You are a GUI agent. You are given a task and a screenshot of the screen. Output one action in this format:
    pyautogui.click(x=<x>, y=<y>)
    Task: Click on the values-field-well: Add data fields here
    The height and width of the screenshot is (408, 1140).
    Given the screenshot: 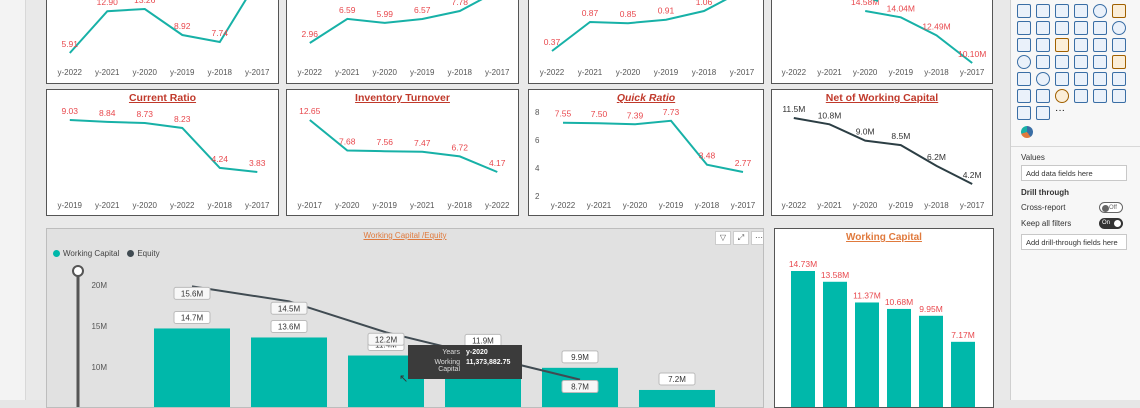 What is the action you would take?
    pyautogui.click(x=1074, y=173)
    